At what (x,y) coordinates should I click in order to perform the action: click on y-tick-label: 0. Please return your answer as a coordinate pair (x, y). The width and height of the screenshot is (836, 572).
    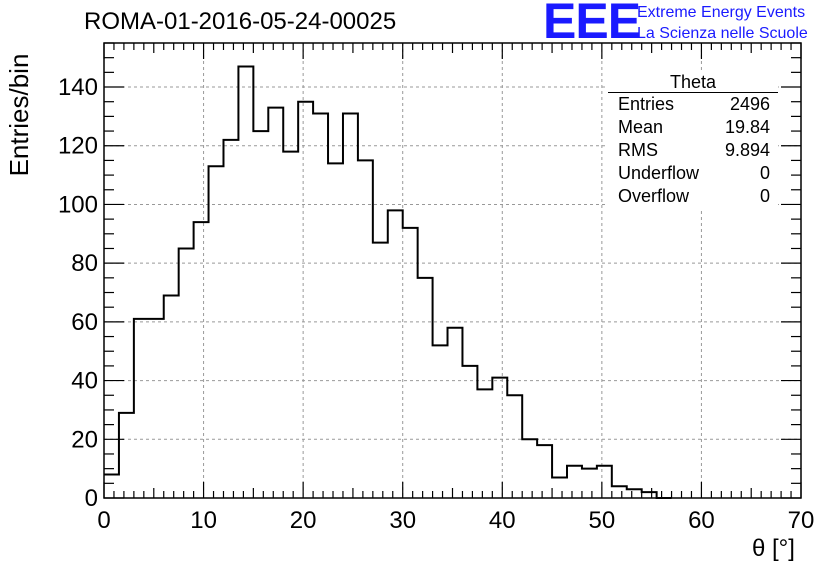
    Looking at the image, I should click on (91, 498).